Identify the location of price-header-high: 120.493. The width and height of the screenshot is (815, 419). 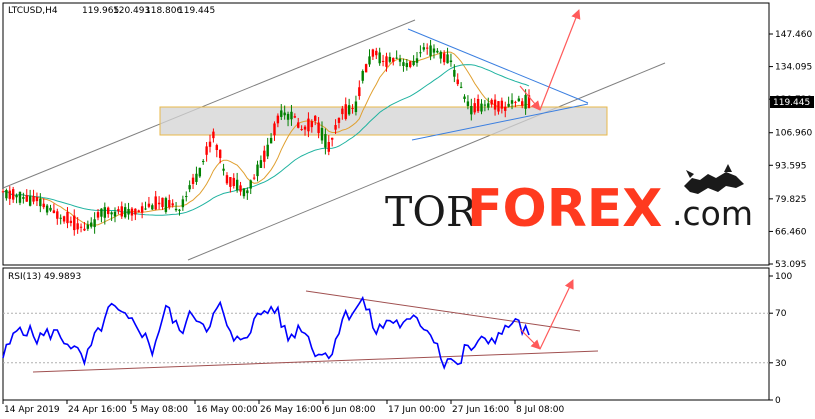
(131, 11).